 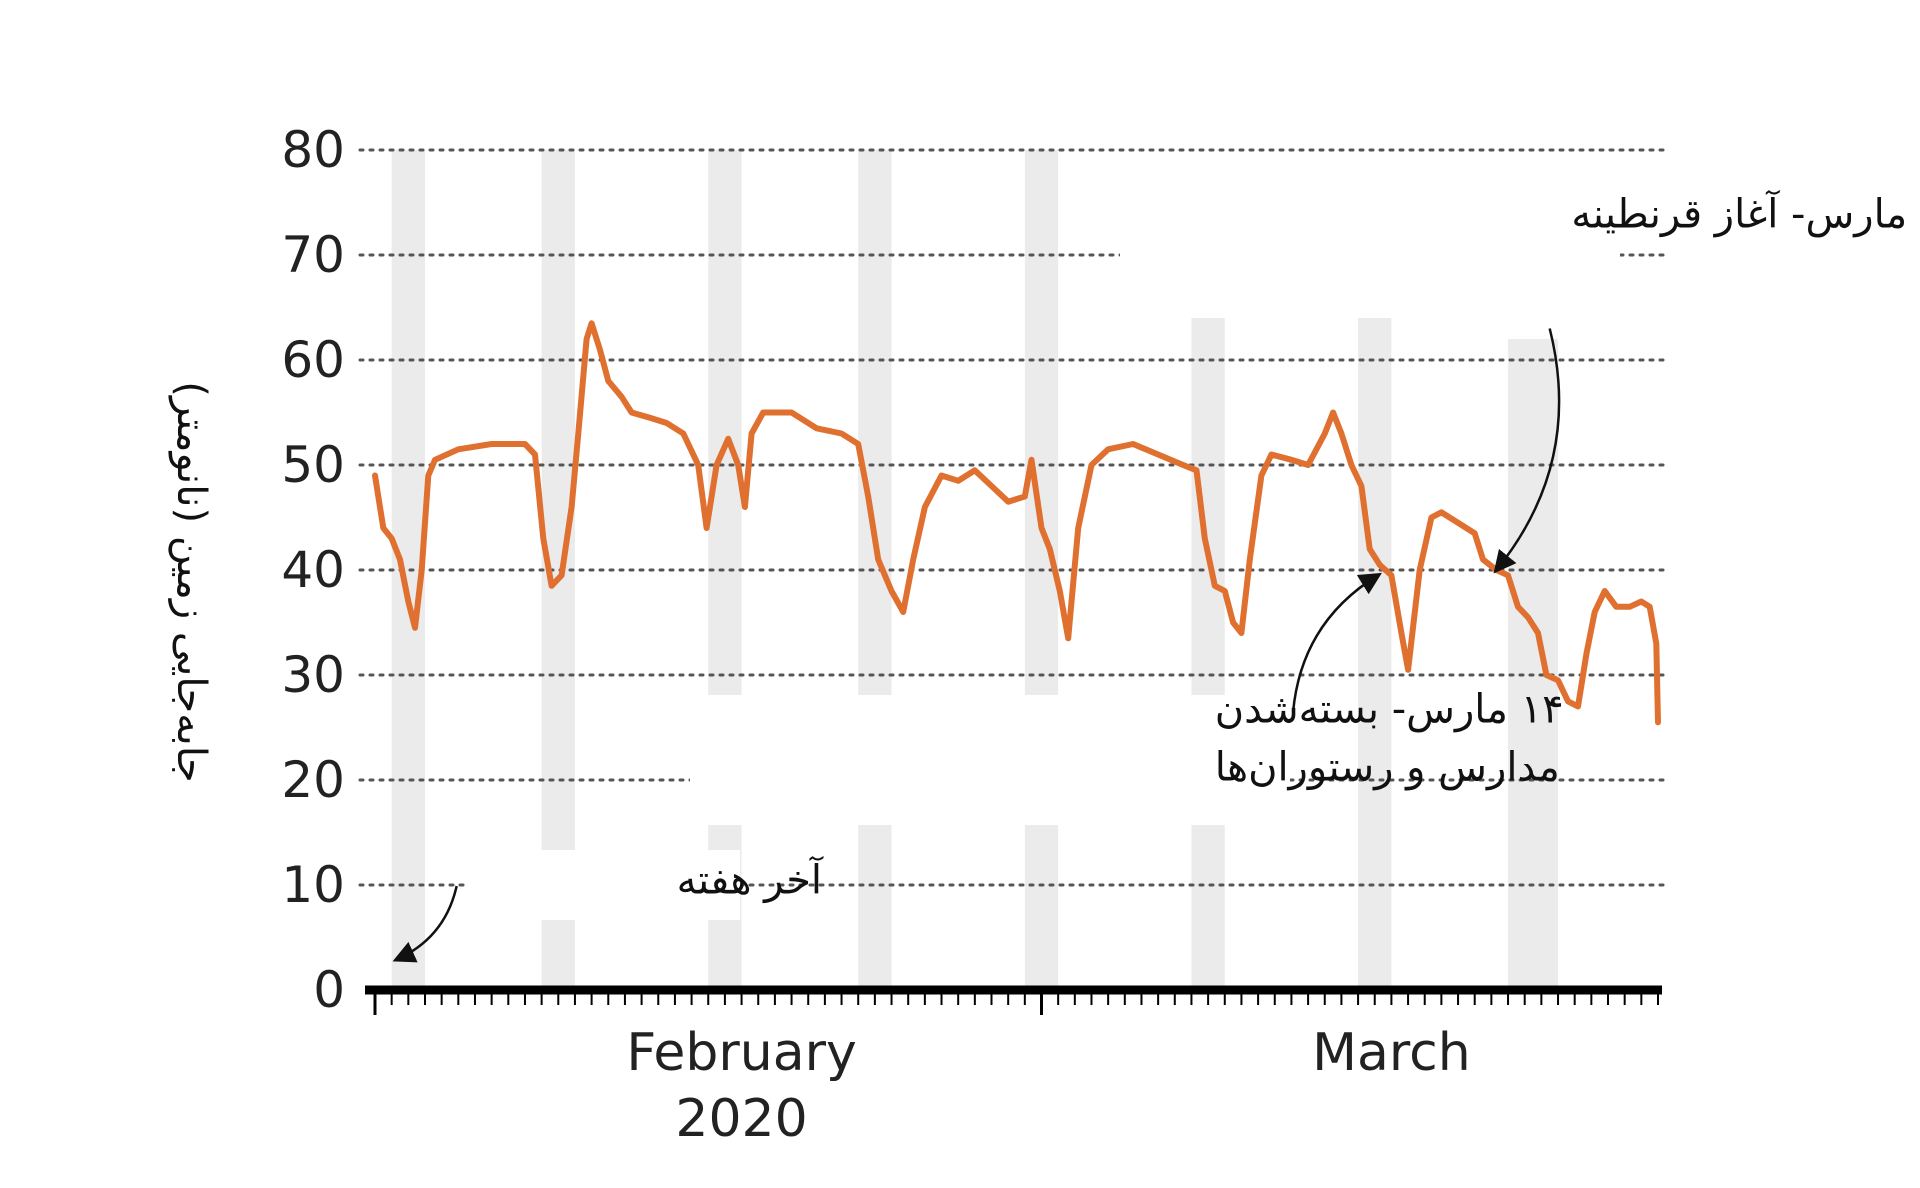 I want to click on y-axis-ticks: 0 10 20 30 40 50 60 70 80, so click(x=313, y=570).